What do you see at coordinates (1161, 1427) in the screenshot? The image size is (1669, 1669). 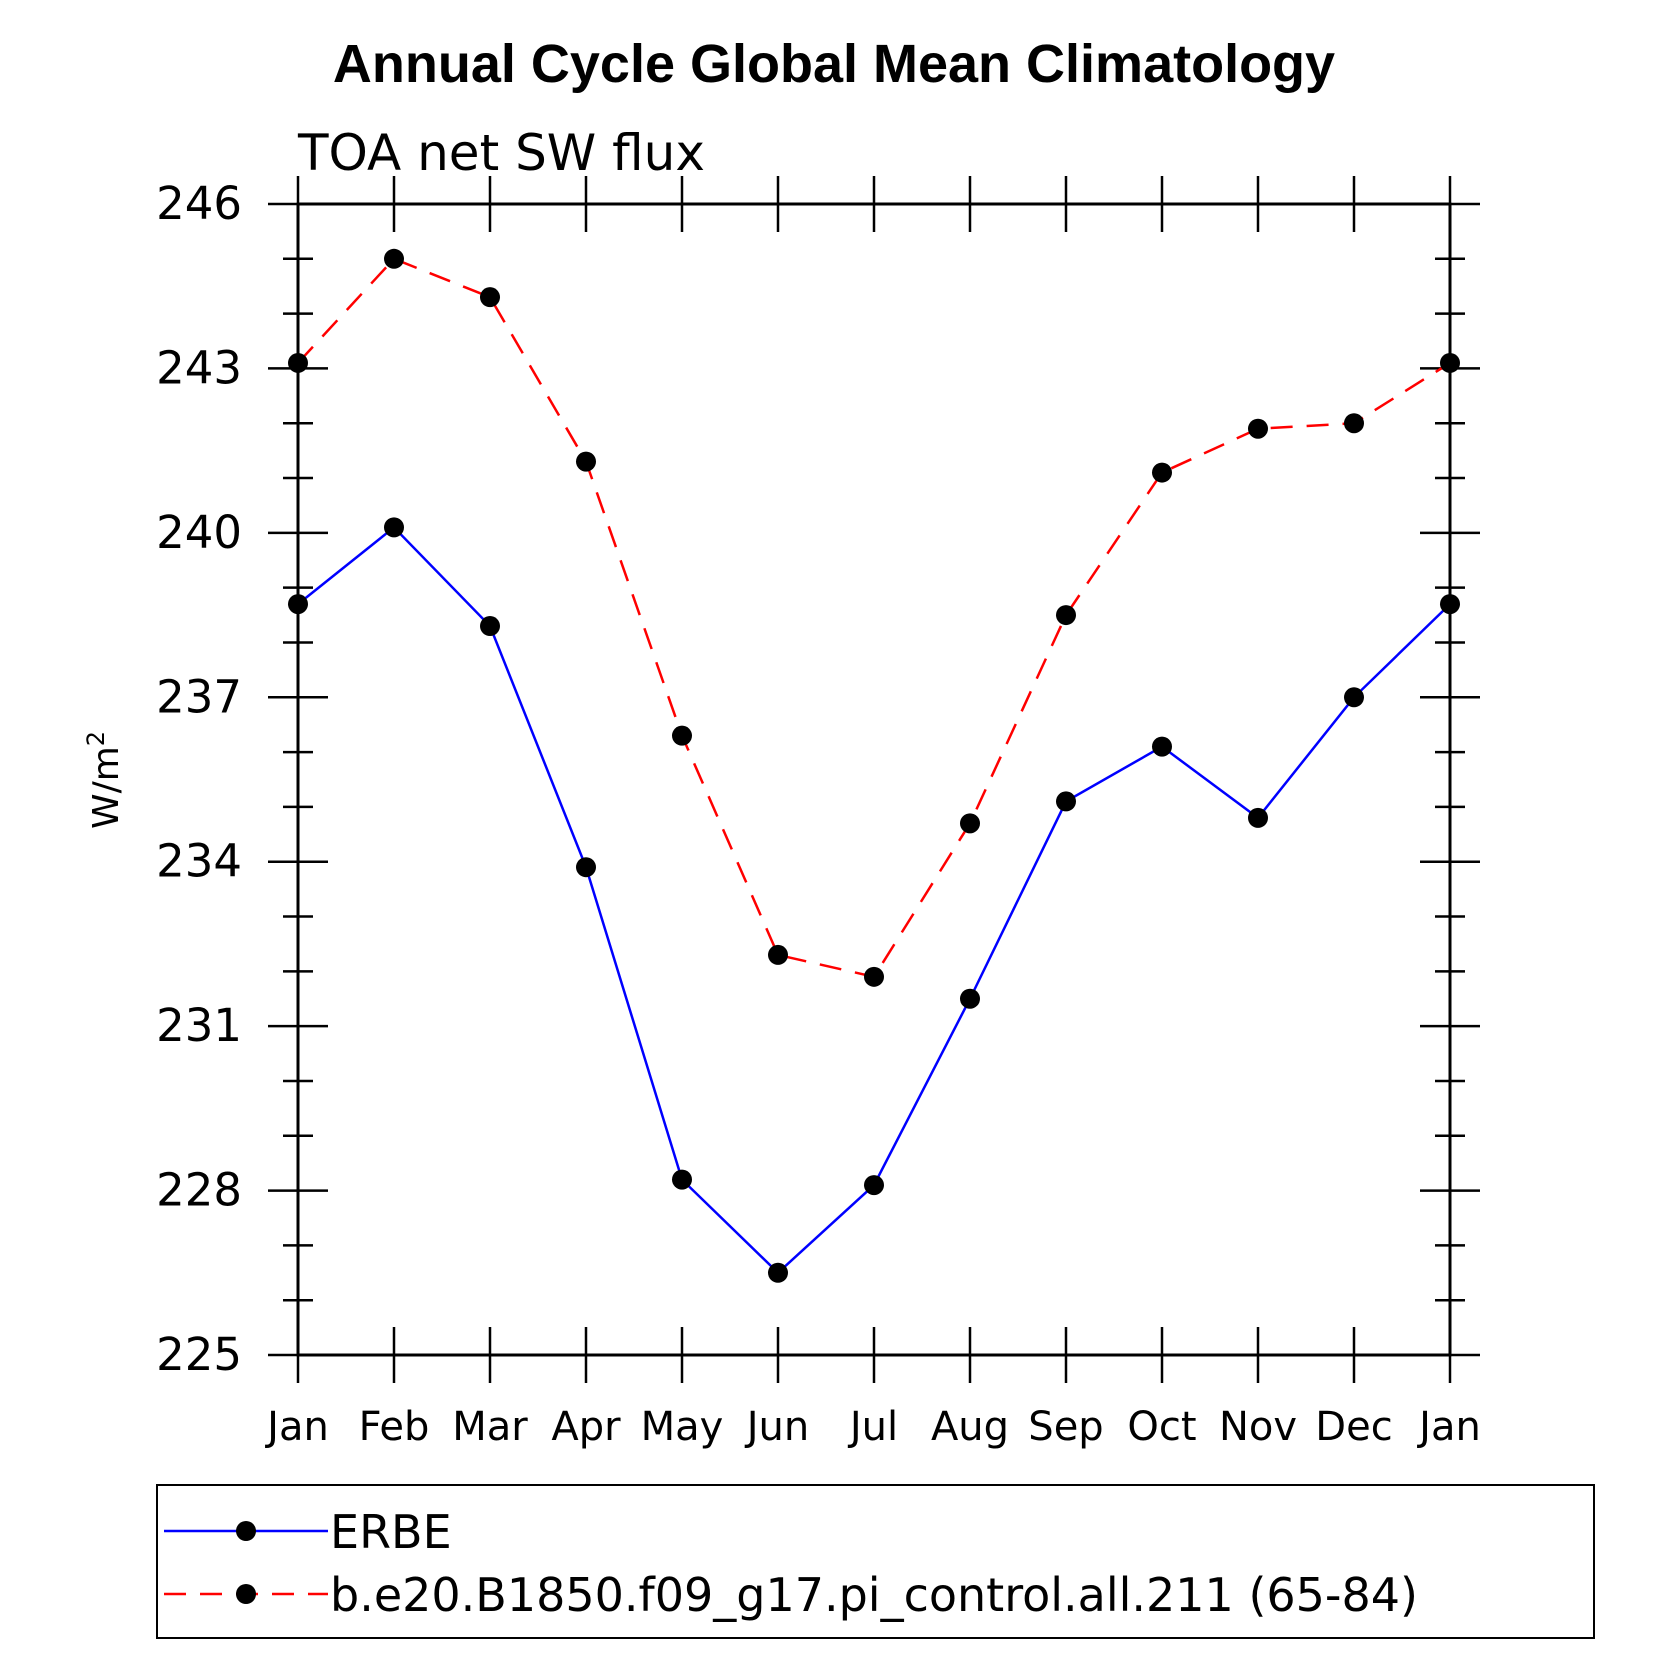 I see `x-tick-label: Oct` at bounding box center [1161, 1427].